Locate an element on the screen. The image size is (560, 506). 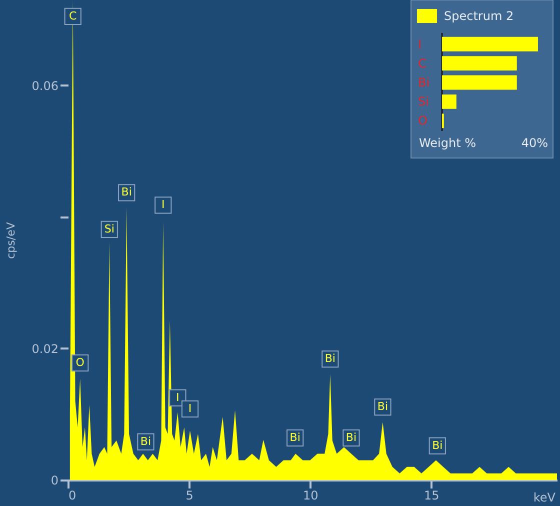
y-axis-title: cps/eV is located at coordinates (11, 240).